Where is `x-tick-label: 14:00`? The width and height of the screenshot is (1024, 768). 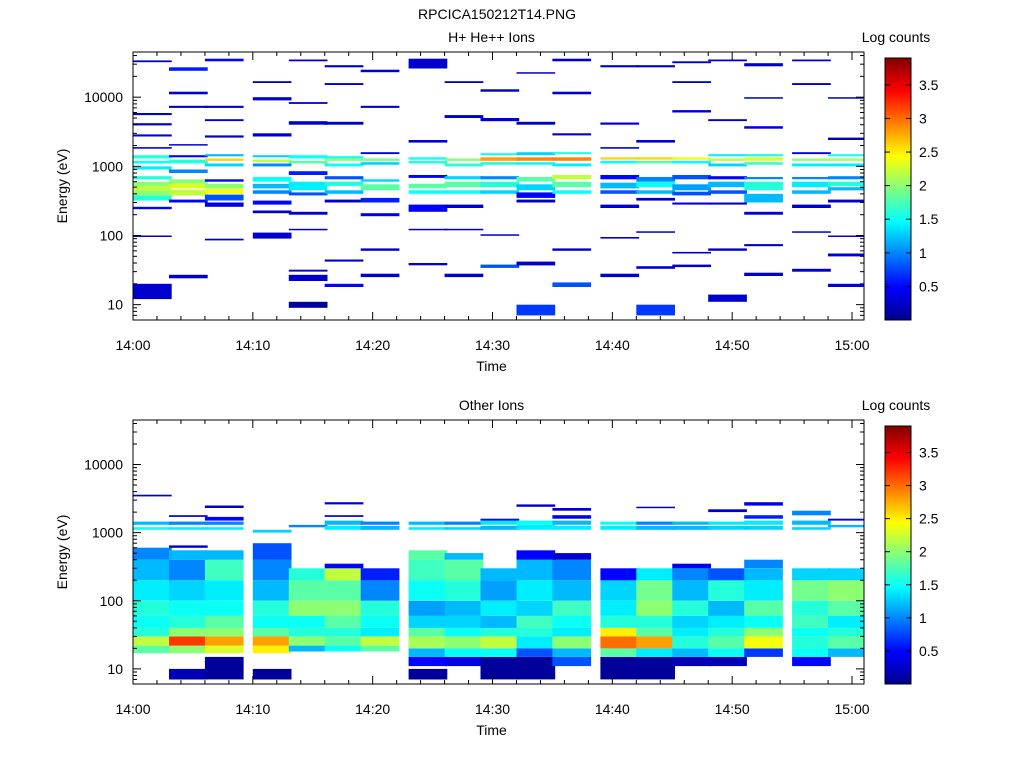 x-tick-label: 14:00 is located at coordinates (132, 709).